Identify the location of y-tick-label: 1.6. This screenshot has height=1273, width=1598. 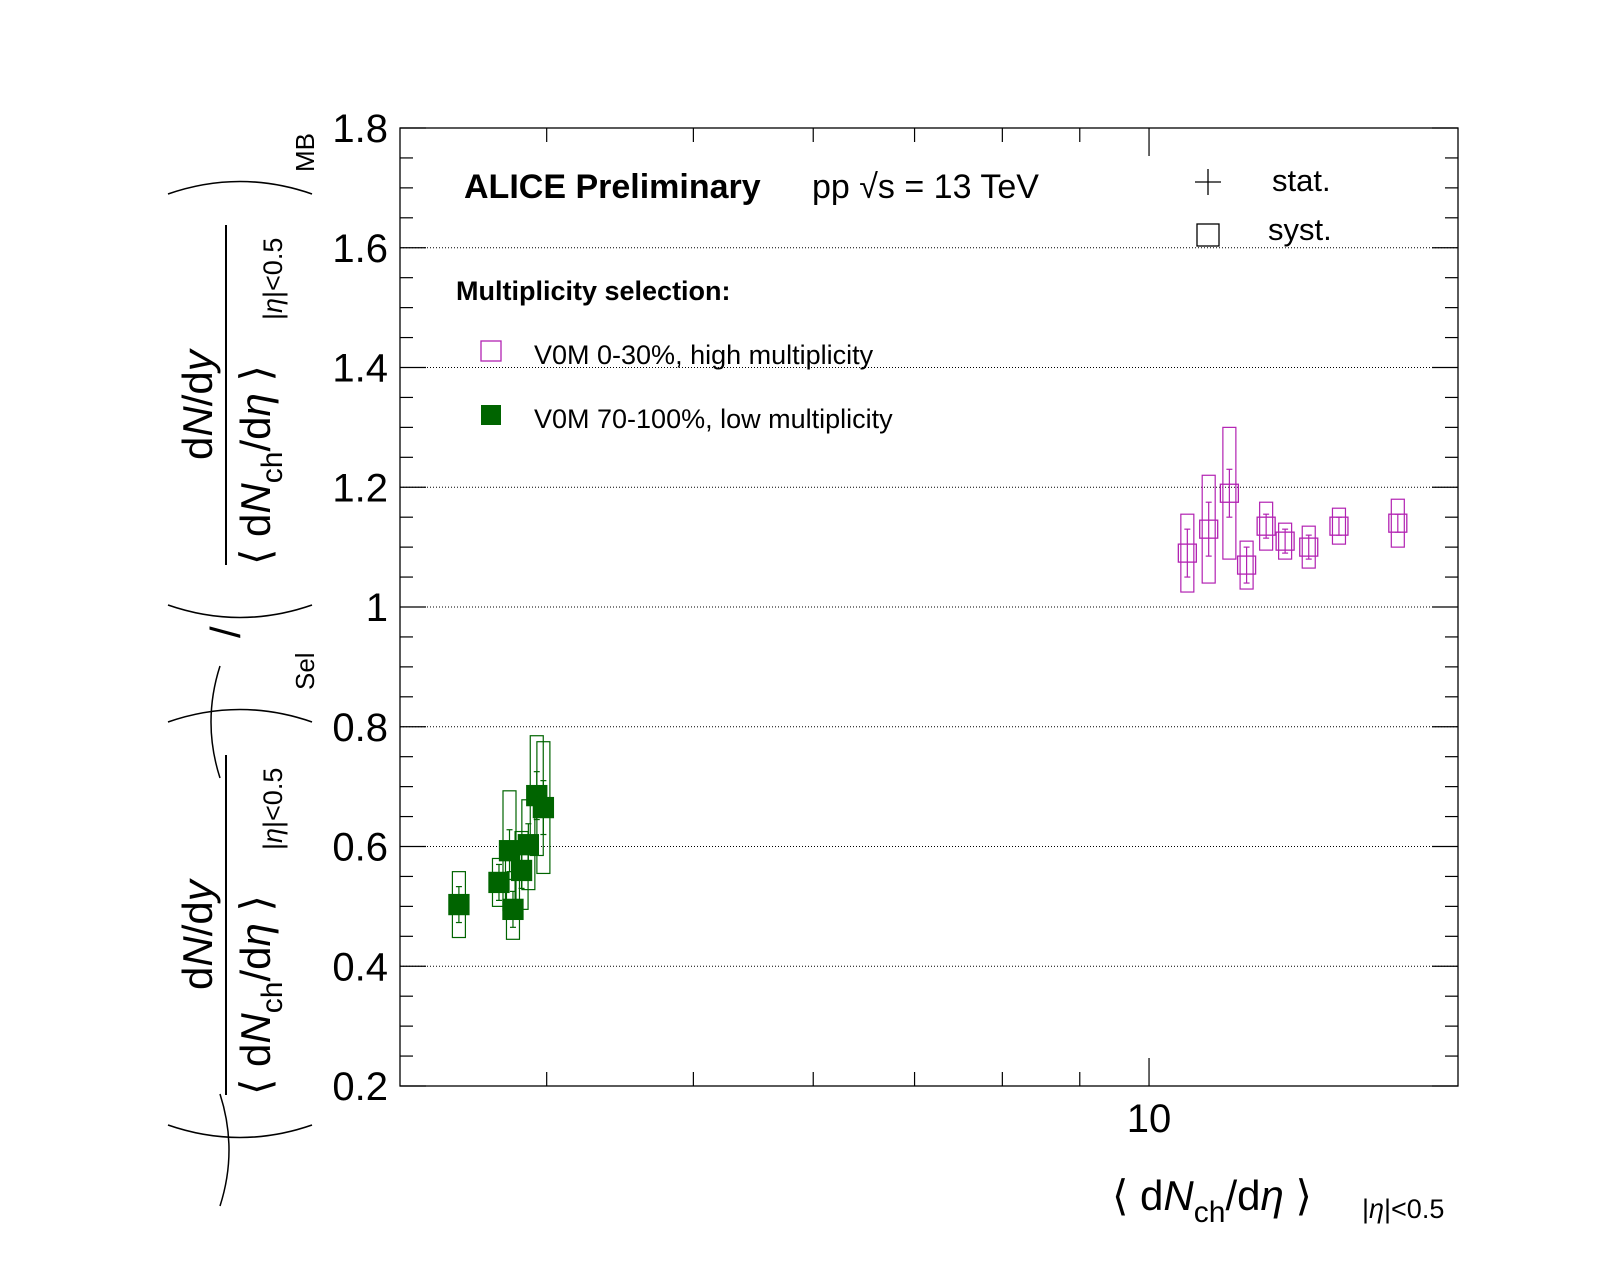
(360, 249).